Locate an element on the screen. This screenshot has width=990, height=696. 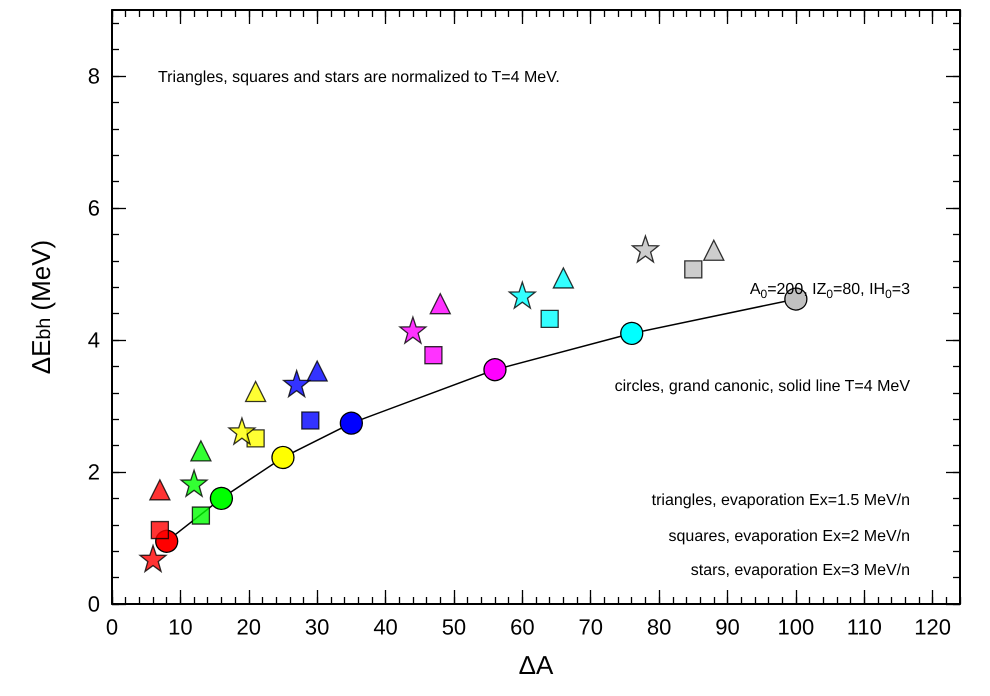
y-tick-label: 4 is located at coordinates (94, 340).